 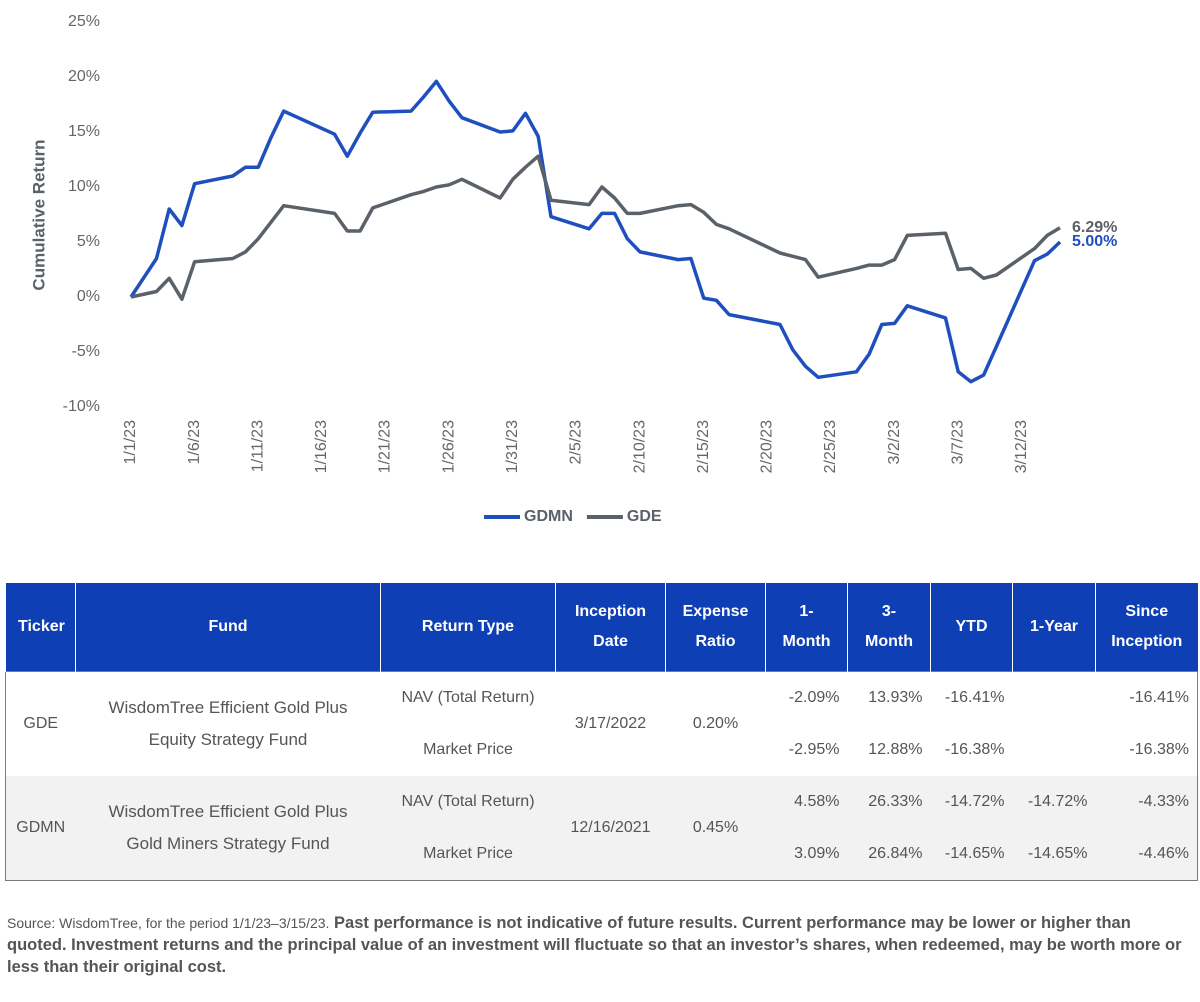 I want to click on x-tick-label: 2/25/23, so click(x=830, y=446).